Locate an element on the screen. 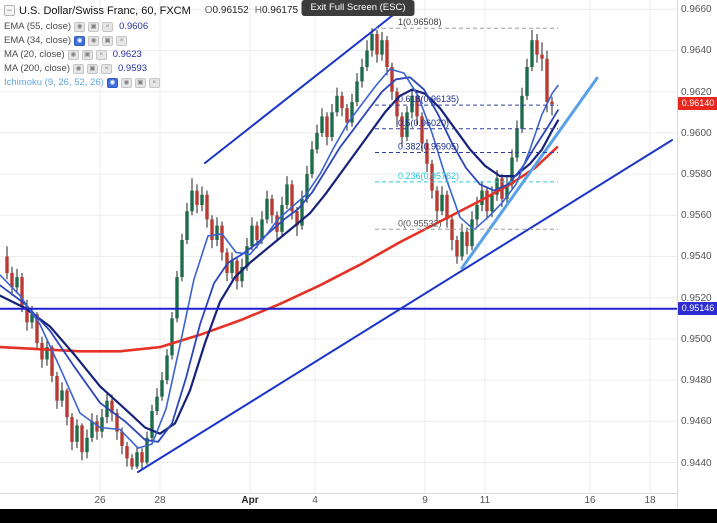 The width and height of the screenshot is (717, 523). price-tick-label: 0.9440 is located at coordinates (696, 463).